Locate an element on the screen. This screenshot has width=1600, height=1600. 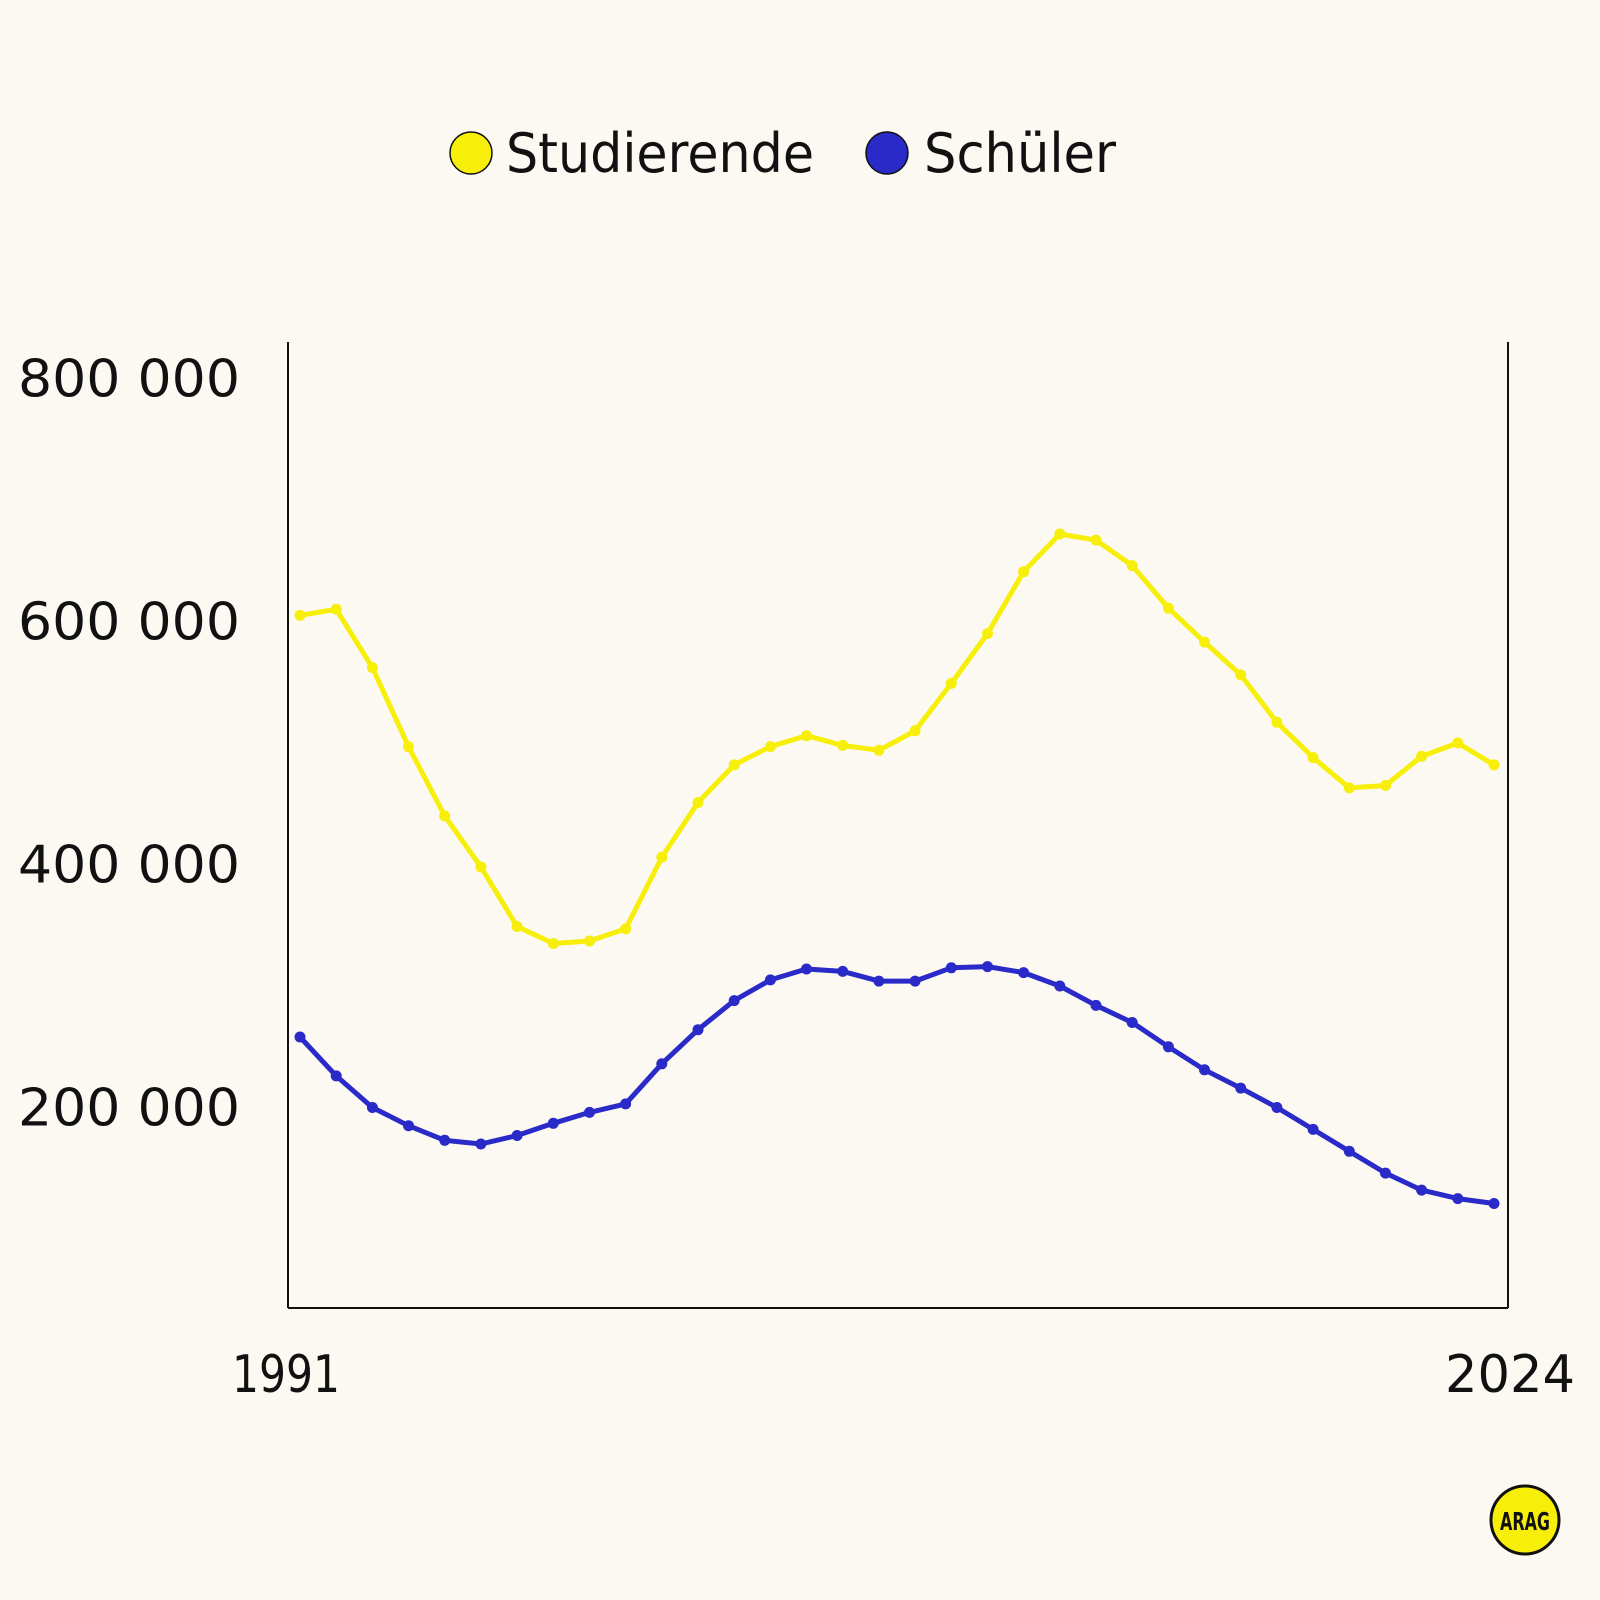
y-tick-label: 600 000 is located at coordinates (129, 622).